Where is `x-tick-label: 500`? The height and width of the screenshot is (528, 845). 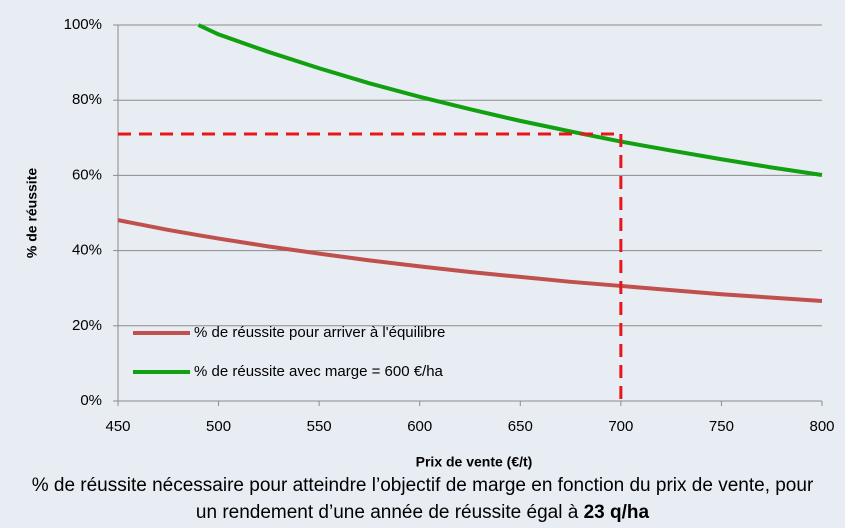
x-tick-label: 500 is located at coordinates (218, 426).